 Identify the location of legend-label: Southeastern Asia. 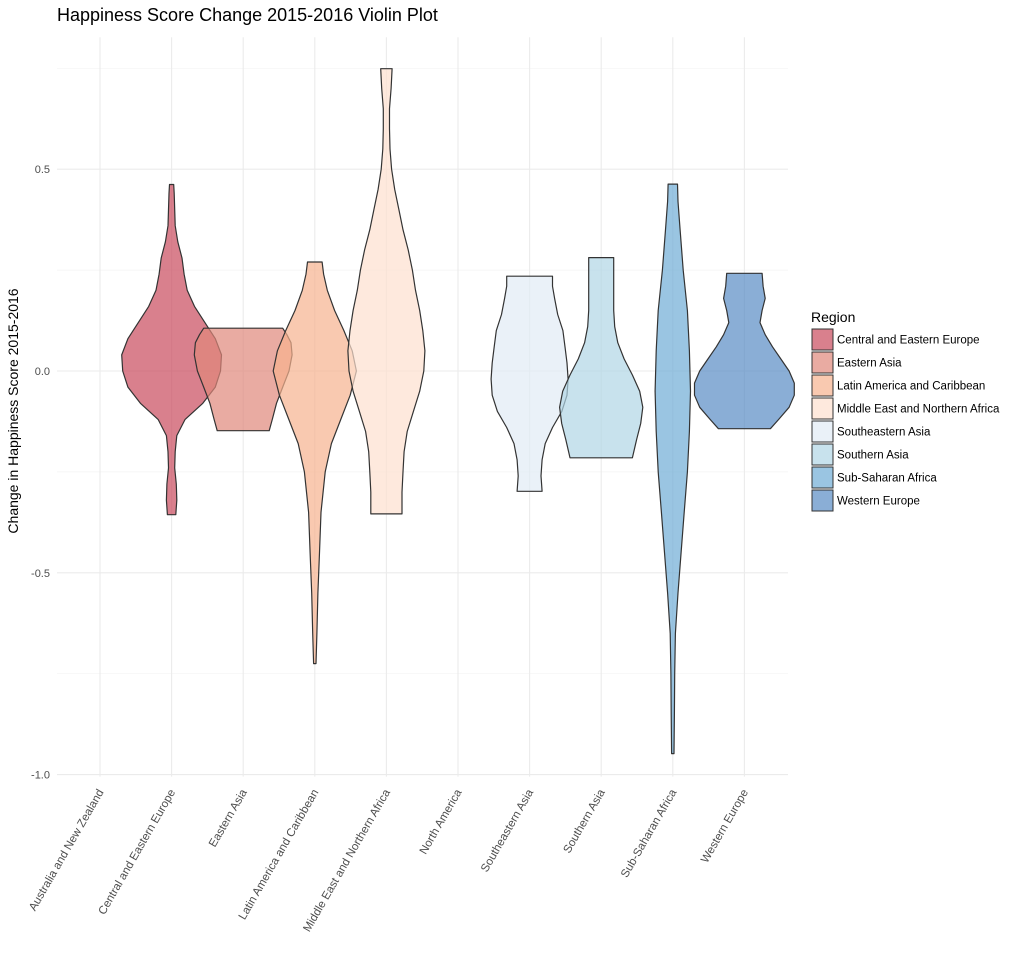
(884, 433).